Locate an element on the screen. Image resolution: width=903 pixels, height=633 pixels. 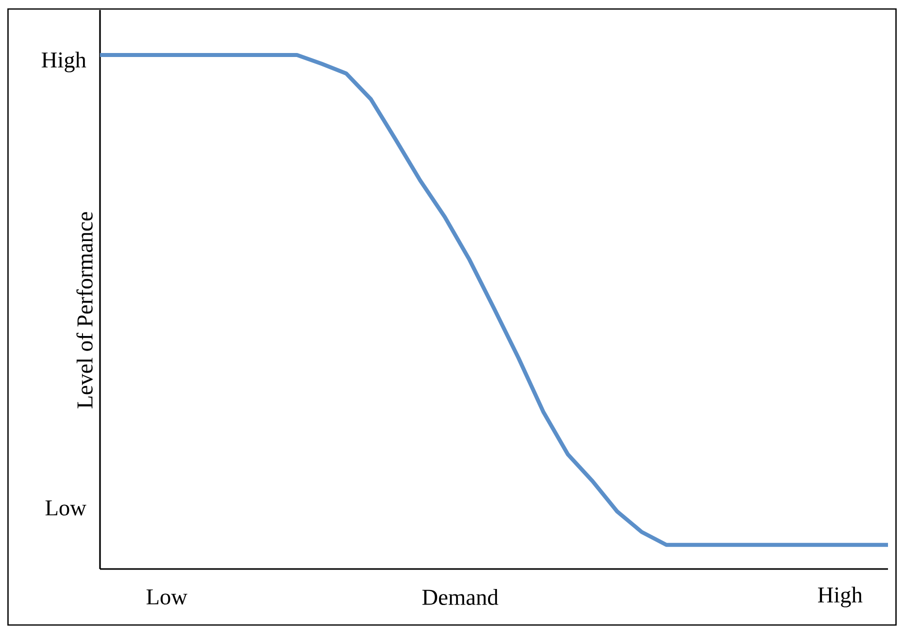
y-axis-title: Level of Performance is located at coordinates (84, 310).